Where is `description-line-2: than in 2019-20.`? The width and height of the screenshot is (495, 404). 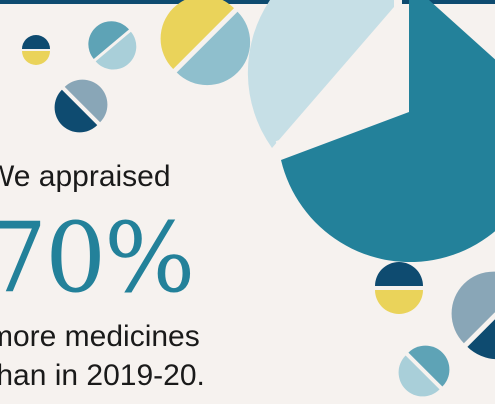 description-line-2: than in 2019-20. is located at coordinates (102, 375).